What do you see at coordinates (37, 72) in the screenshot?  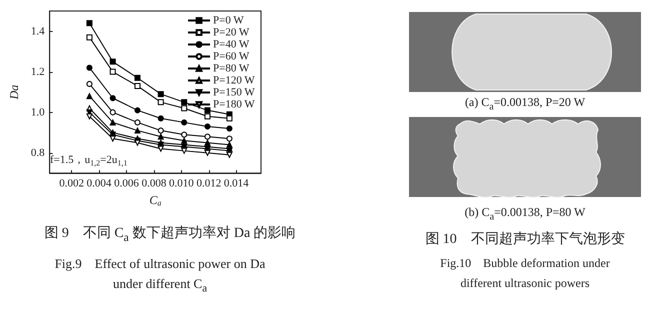 I see `y-tick-label: 1.2` at bounding box center [37, 72].